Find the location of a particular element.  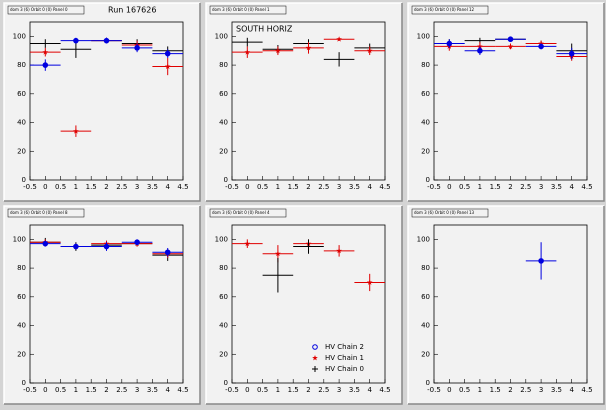

annotation: SOUTH HORIZ is located at coordinates (264, 29).